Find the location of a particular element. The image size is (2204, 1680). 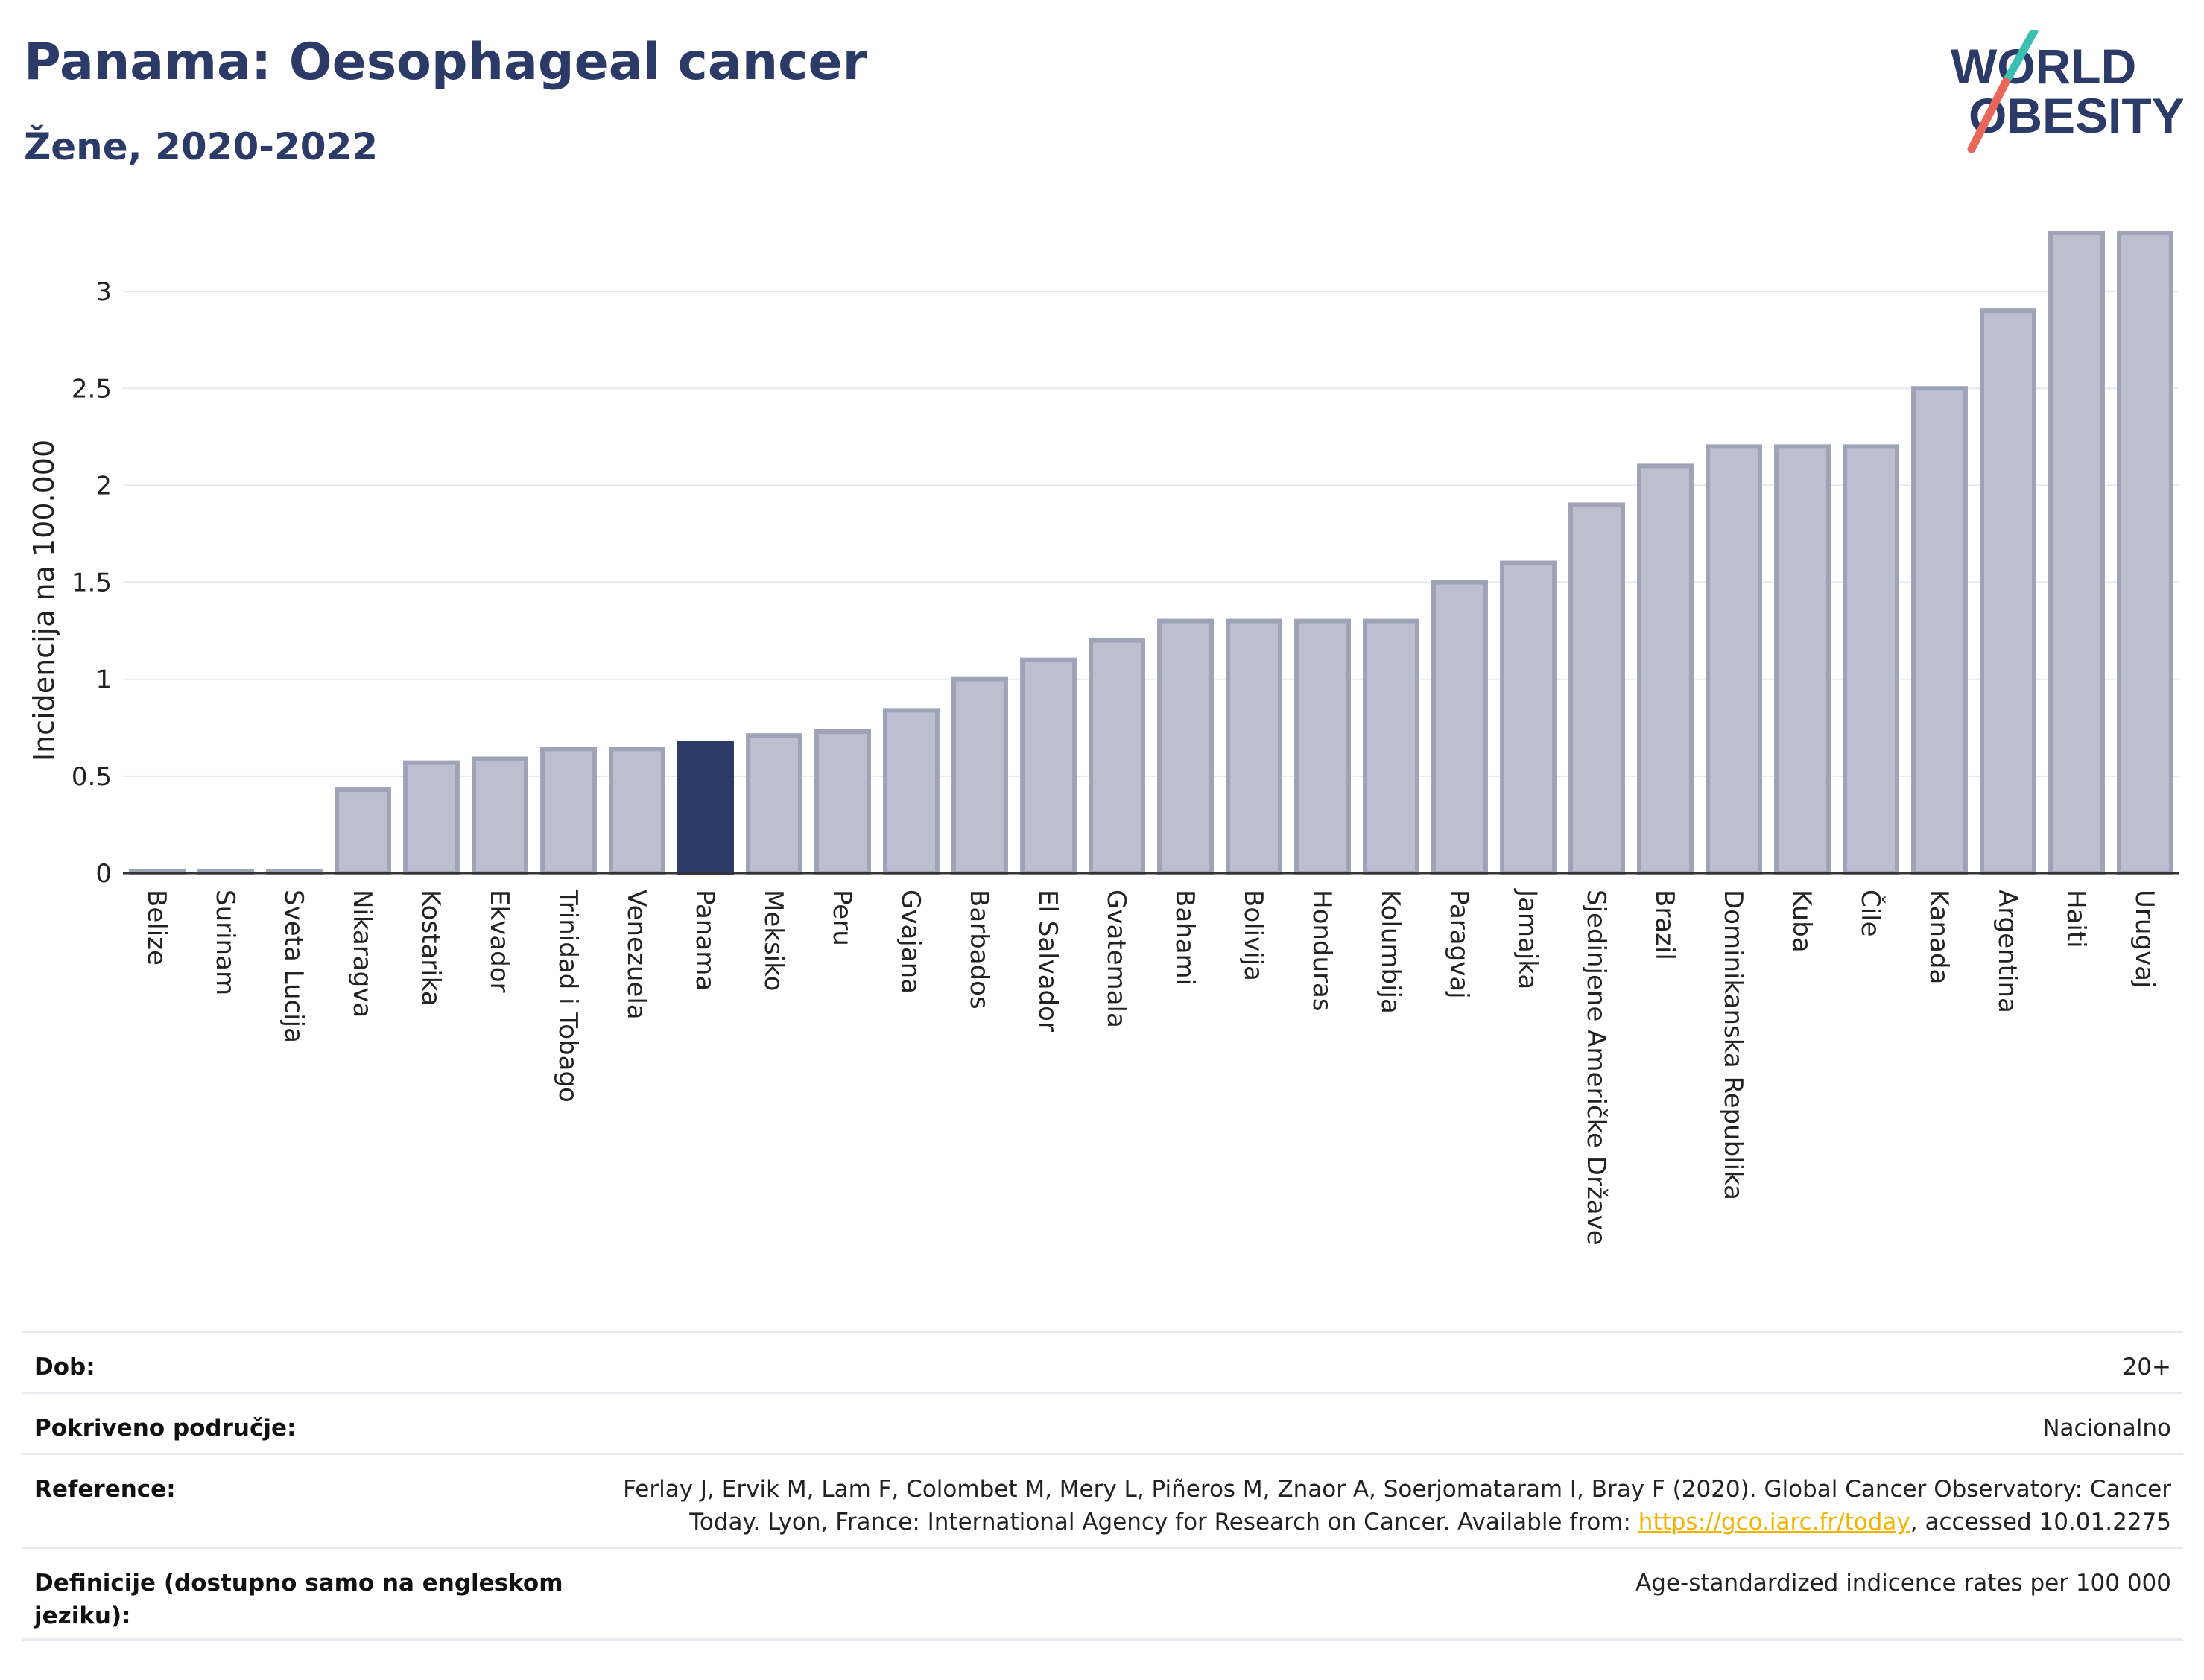

bar-meksiko is located at coordinates (774, 804).